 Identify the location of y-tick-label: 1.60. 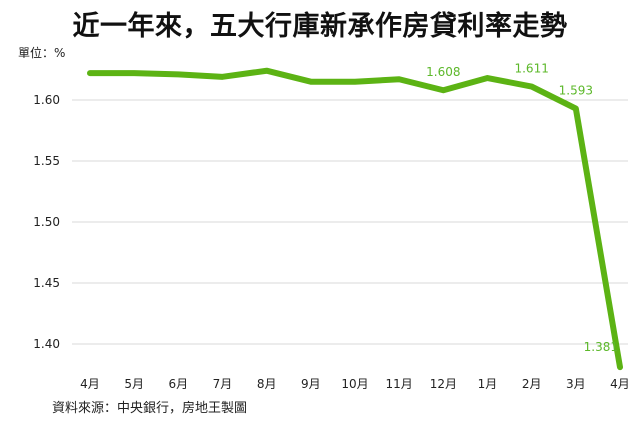
(46, 100).